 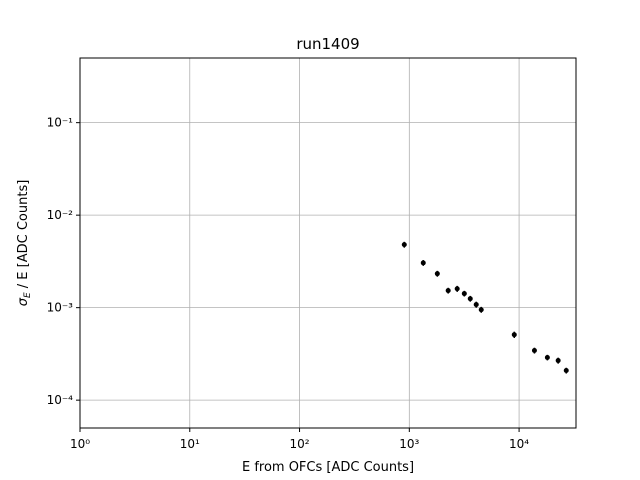 I want to click on chart-title: run1409, so click(x=327, y=44).